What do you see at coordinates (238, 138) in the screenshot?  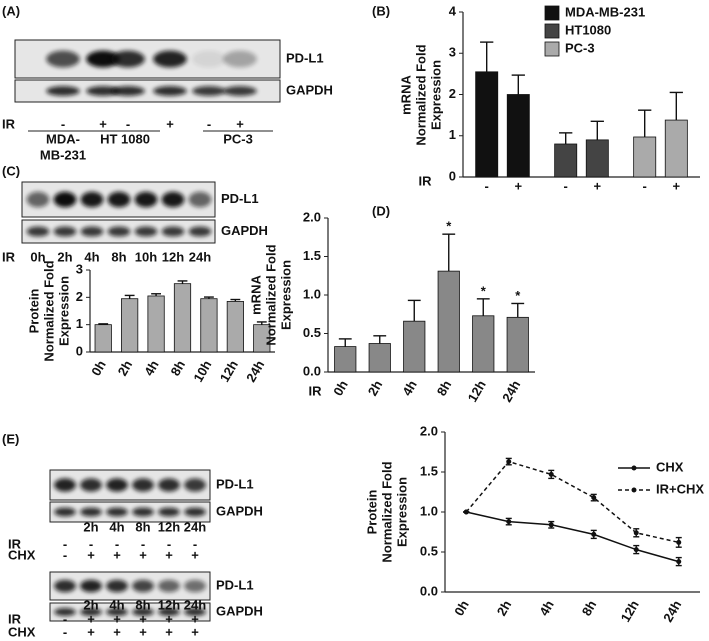 I see `group-label: PC-3` at bounding box center [238, 138].